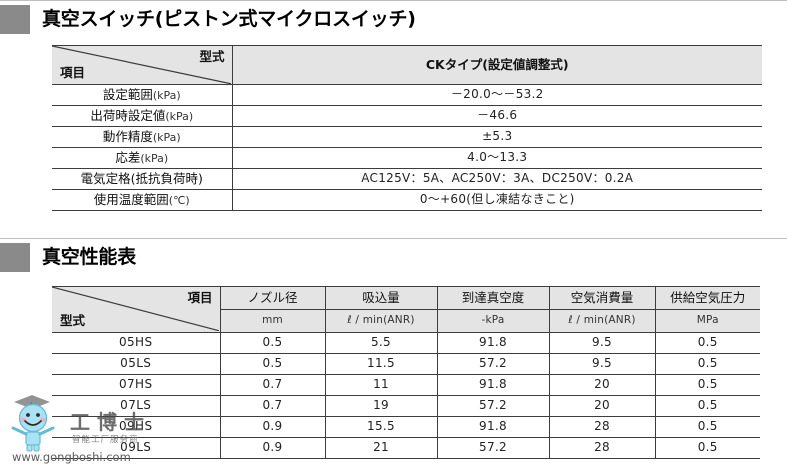  What do you see at coordinates (73, 73) in the screenshot?
I see `corner-row-label: 項目` at bounding box center [73, 73].